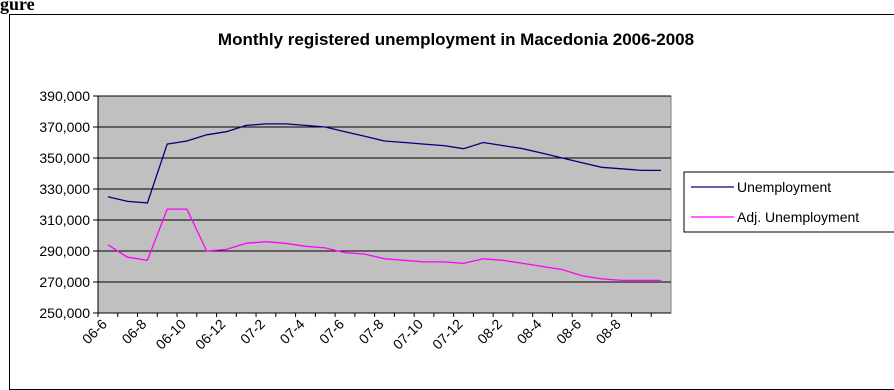  Describe the element at coordinates (568, 331) in the screenshot. I see `x-tick-label: 08-6` at that location.